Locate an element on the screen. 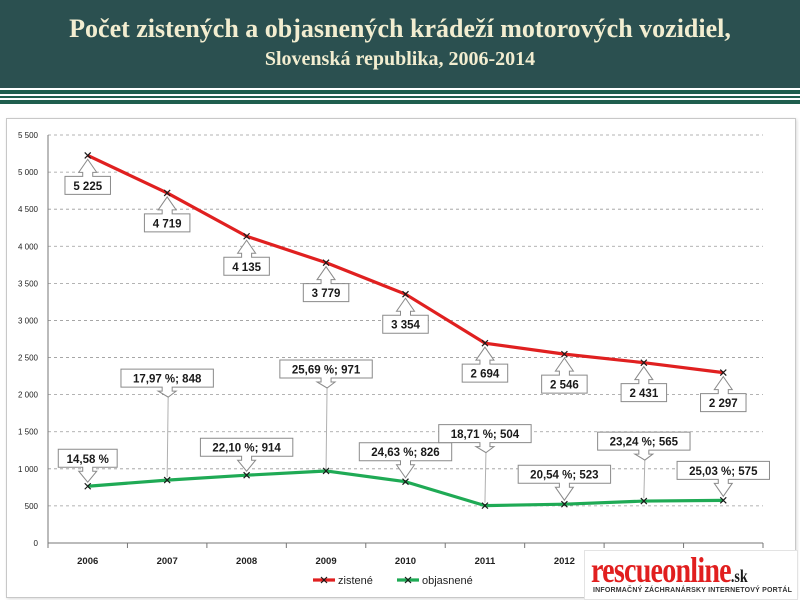 The height and width of the screenshot is (600, 800). x-tick-label: 2010 is located at coordinates (405, 561).